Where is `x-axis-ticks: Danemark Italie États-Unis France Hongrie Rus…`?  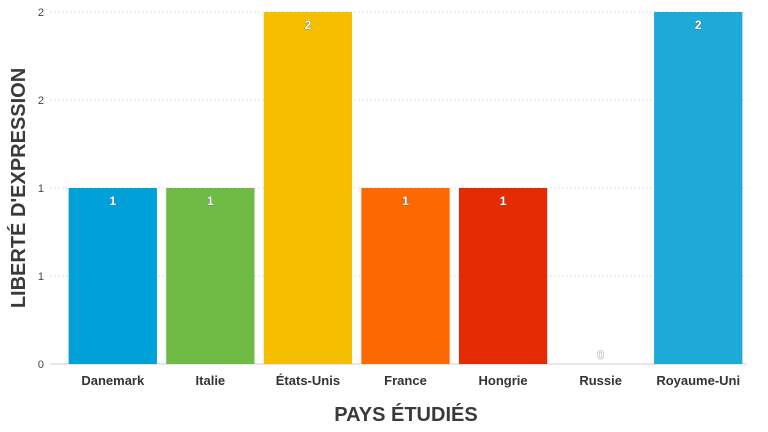 x-axis-ticks: Danemark Italie États-Unis France Hongrie Rus… is located at coordinates (410, 380).